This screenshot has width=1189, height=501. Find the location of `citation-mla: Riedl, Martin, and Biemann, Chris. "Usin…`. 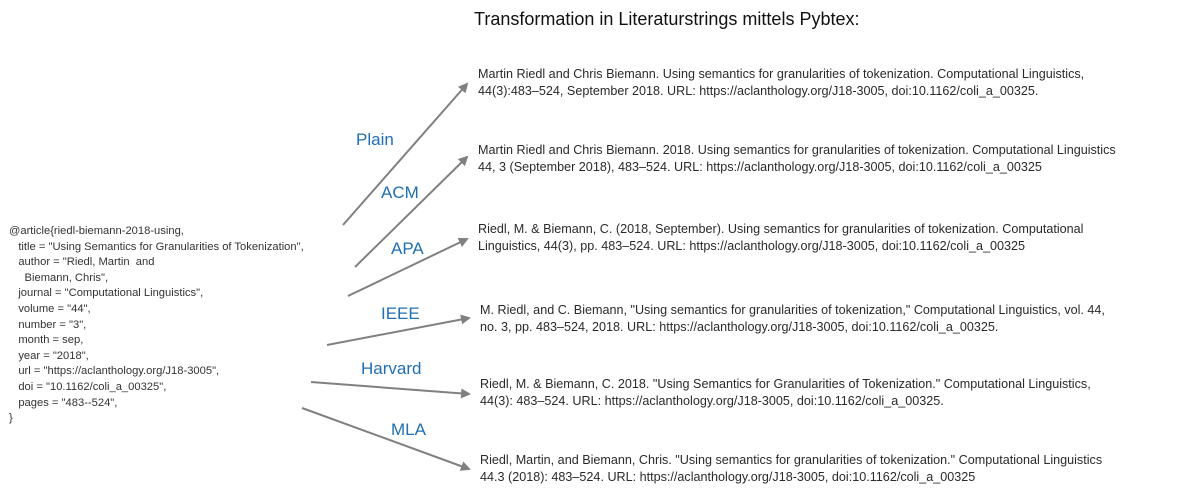

citation-mla: Riedl, Martin, and Biemann, Chris. "Usin… is located at coordinates (791, 469).